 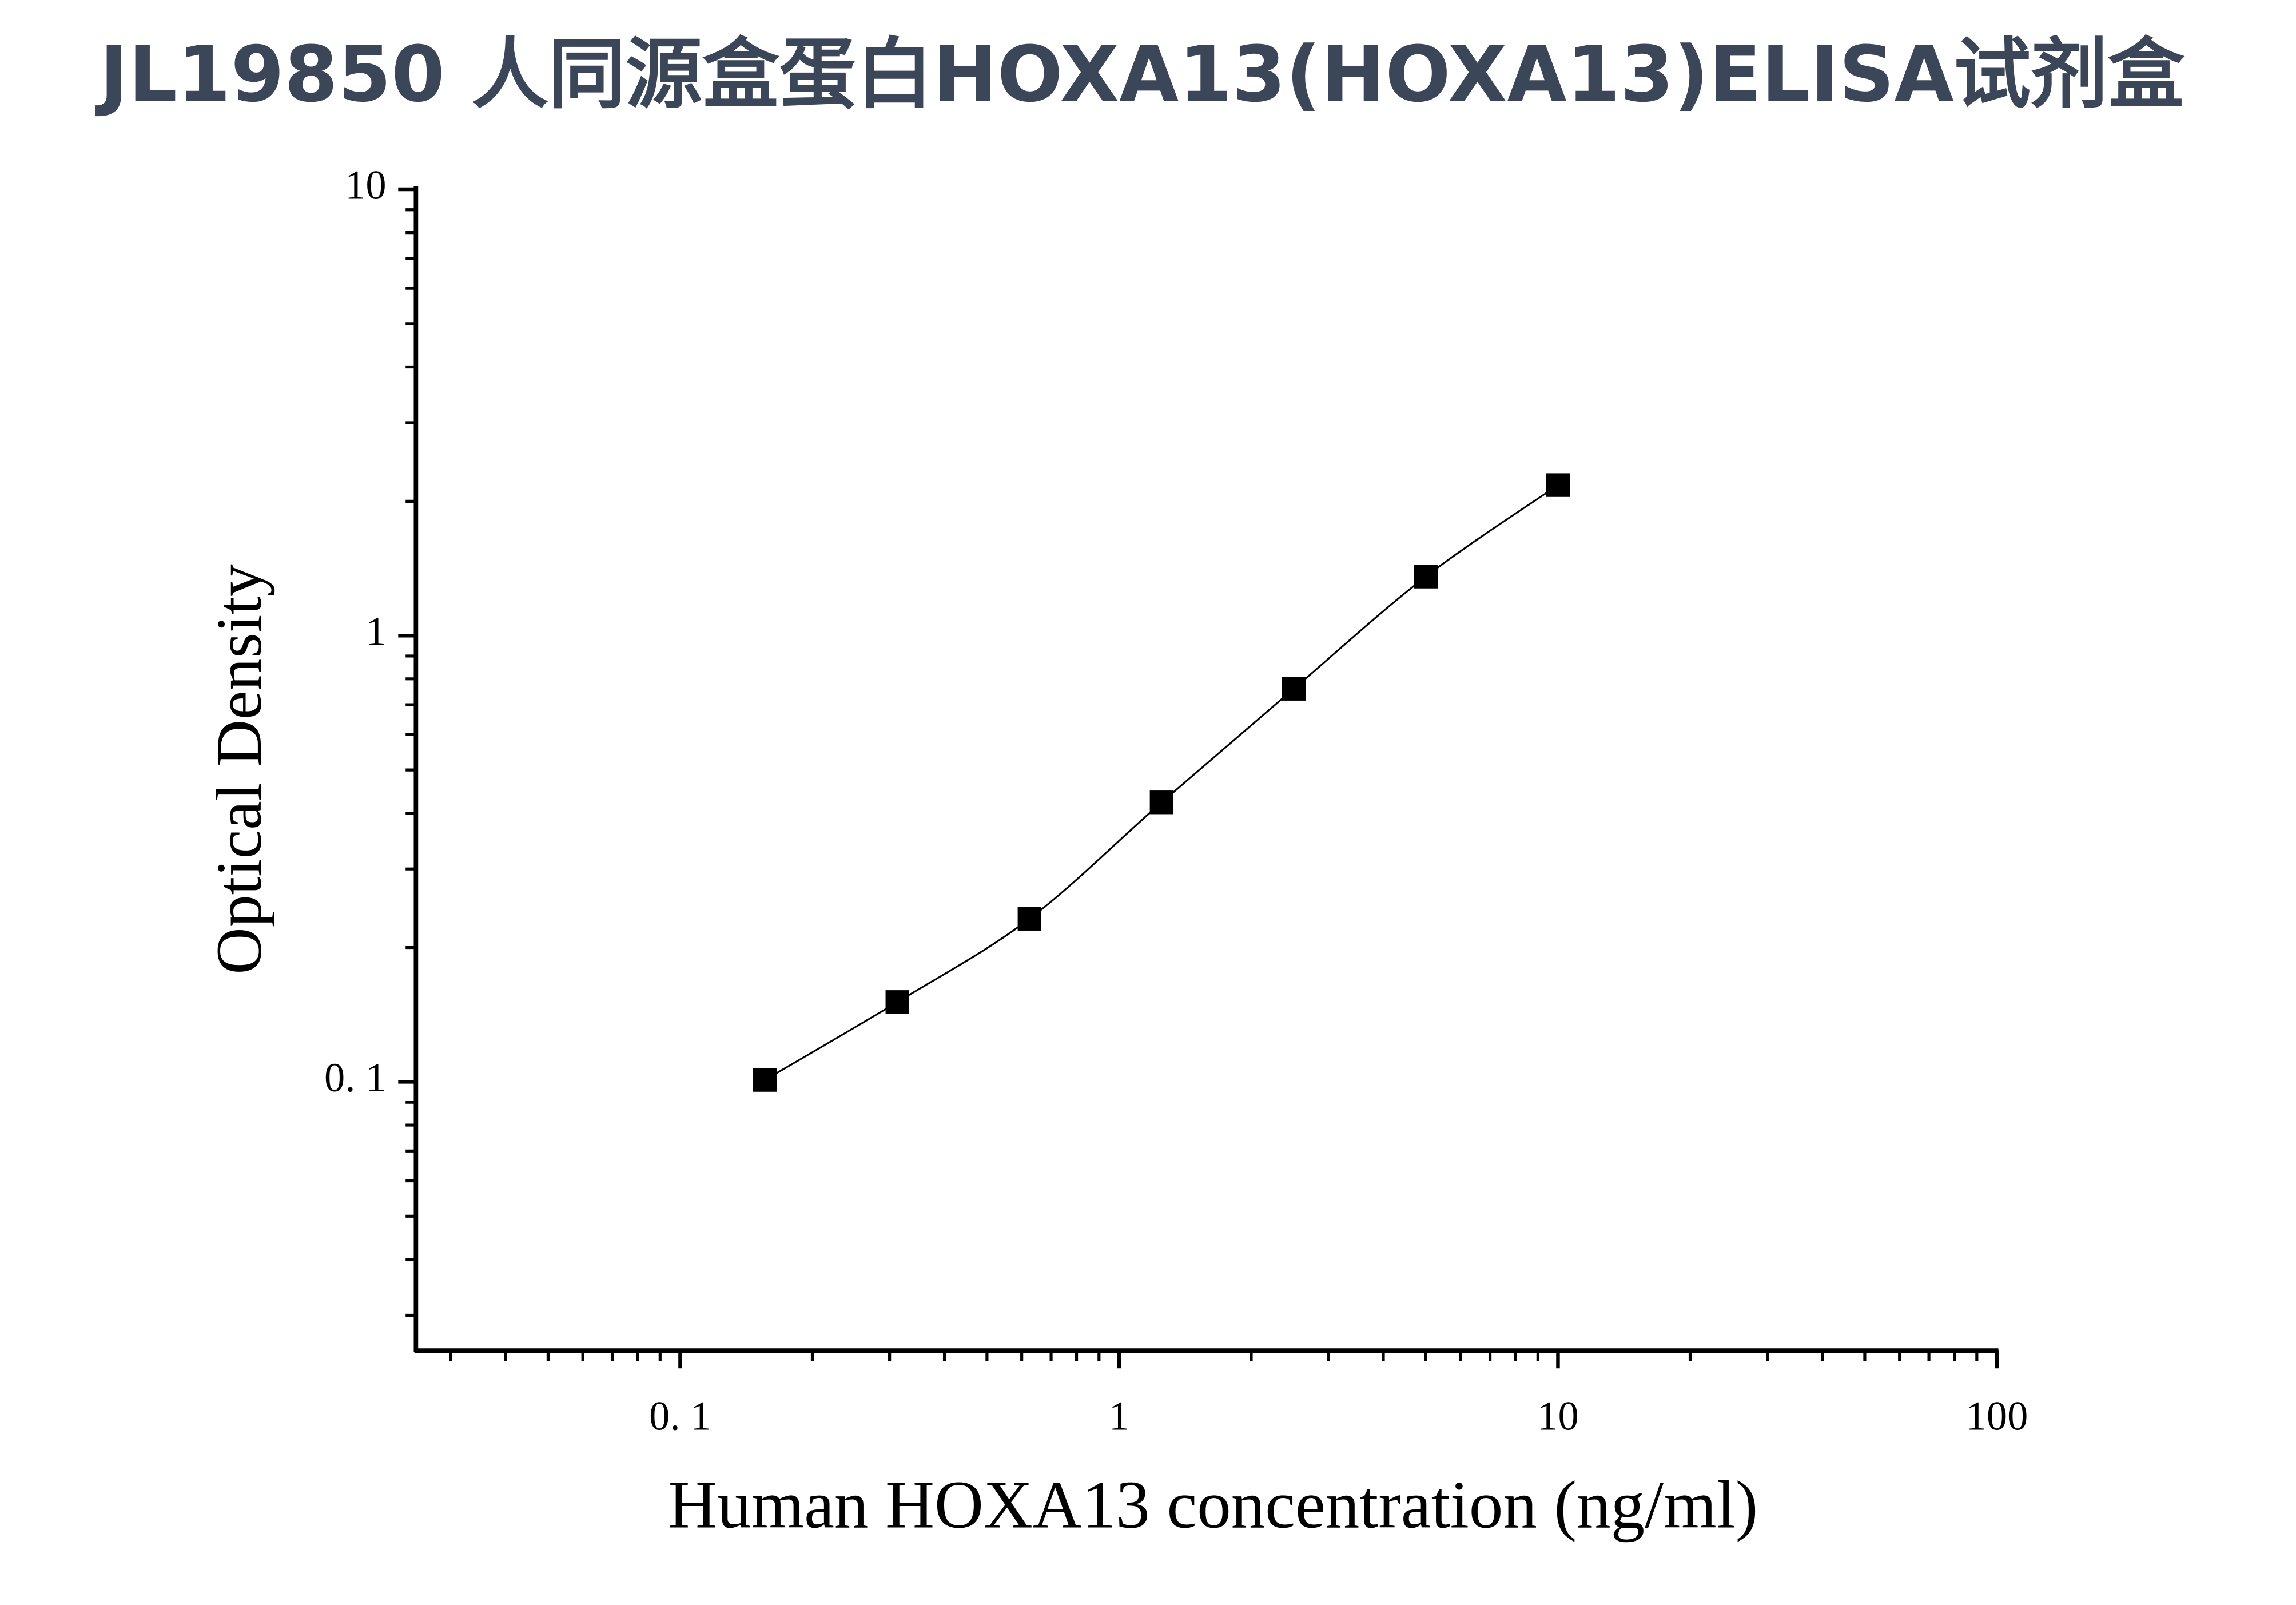 What do you see at coordinates (375, 631) in the screenshot?
I see `y-tick-label: 1` at bounding box center [375, 631].